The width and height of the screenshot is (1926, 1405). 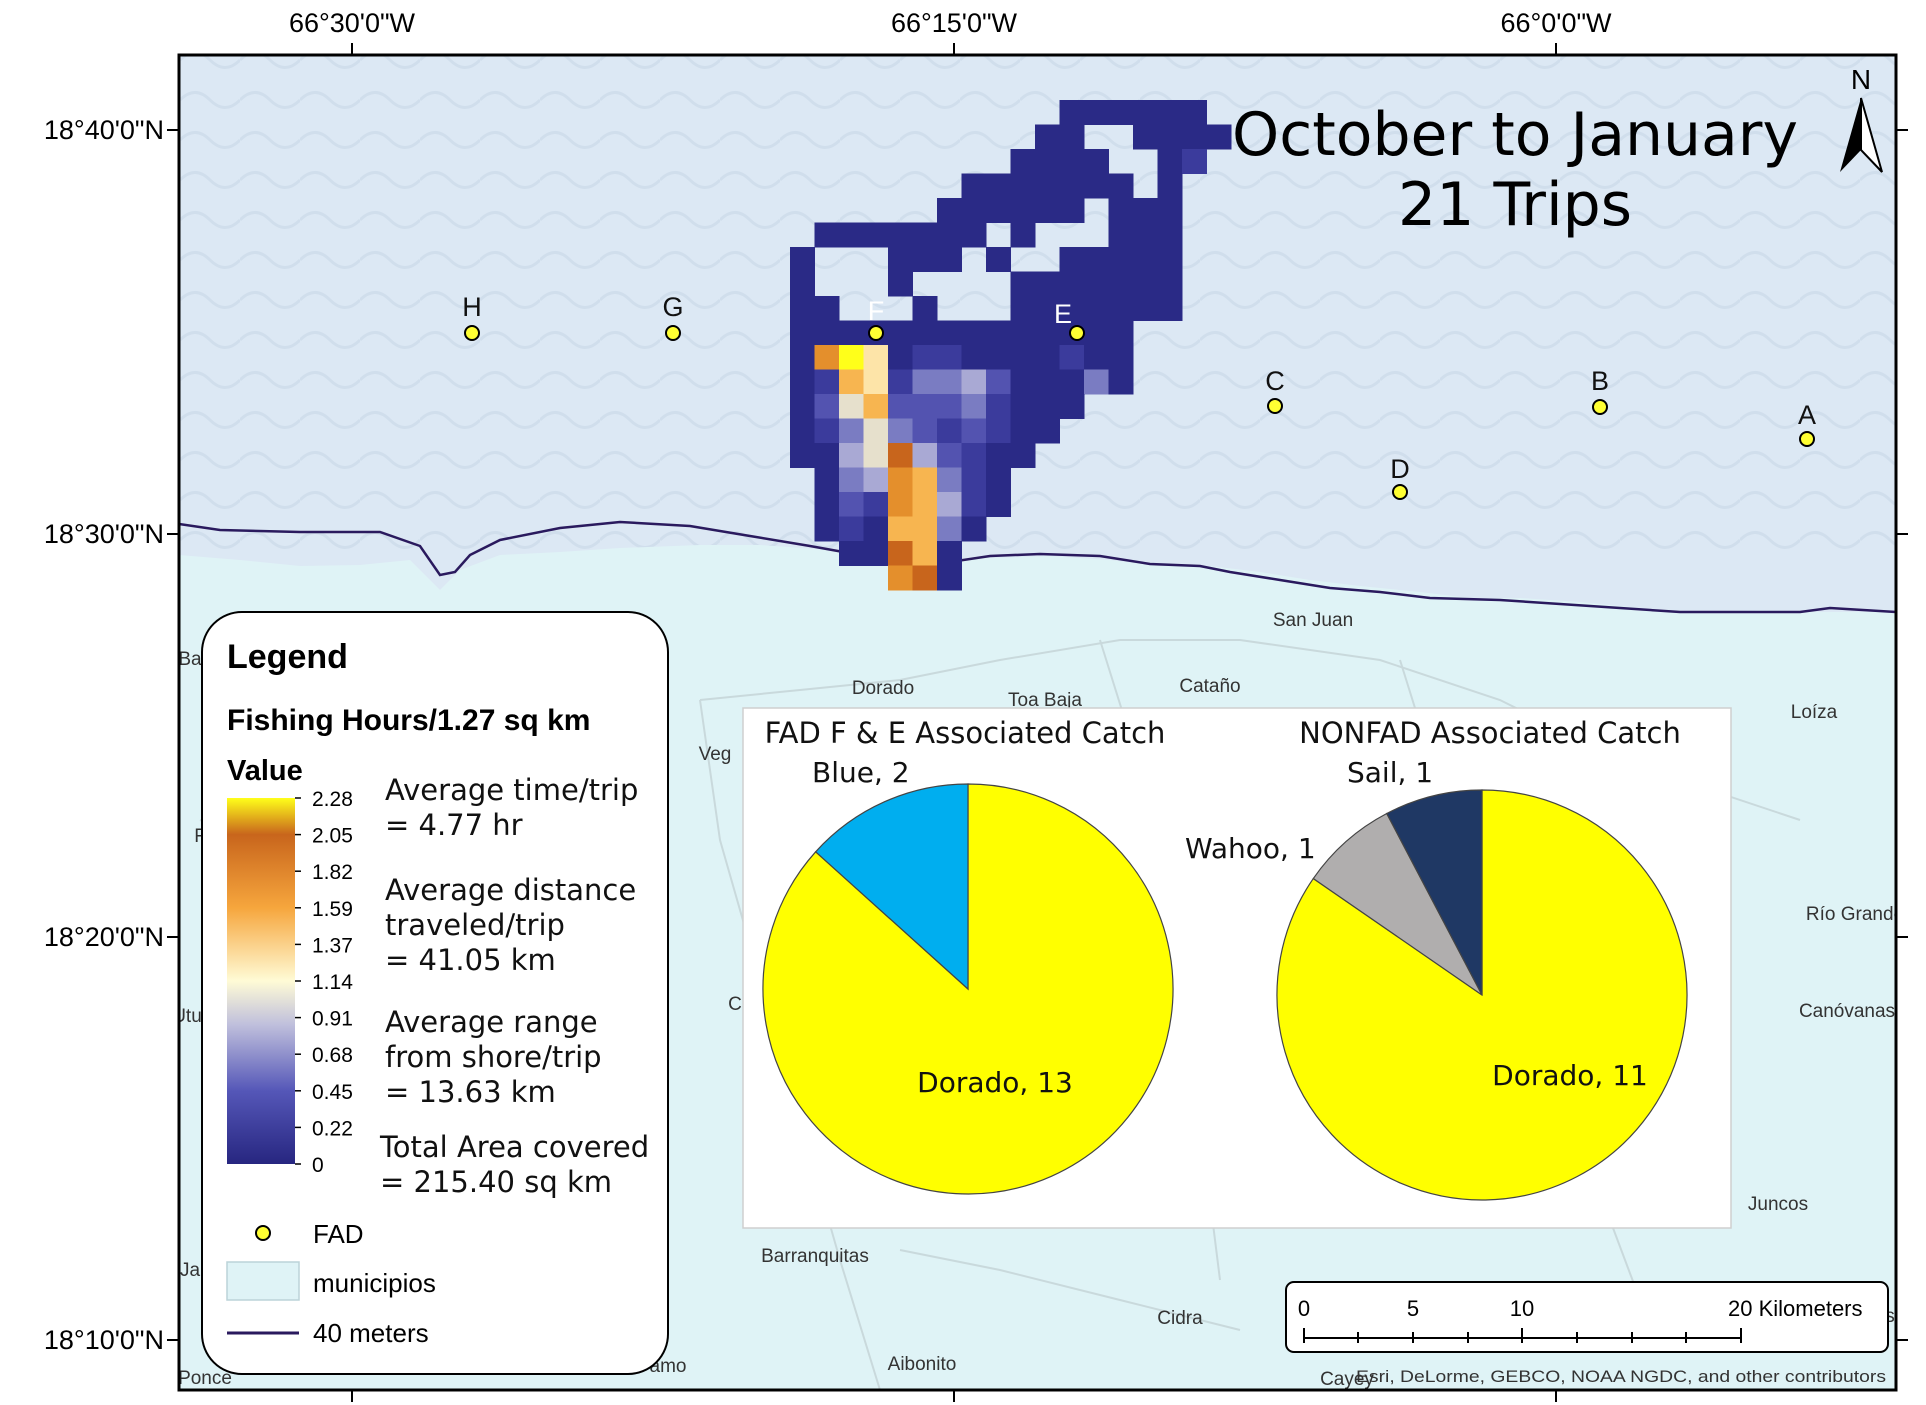 I want to click on ramp-tick-label: 1.14, so click(x=332, y=982).